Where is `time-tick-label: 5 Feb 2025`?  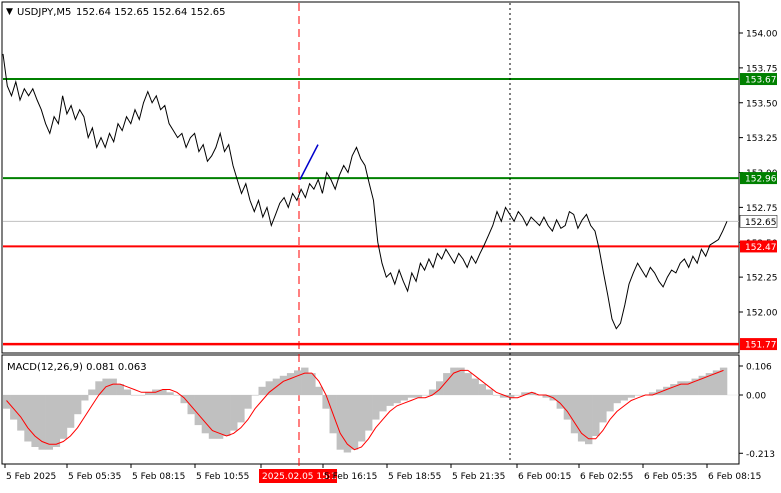 time-tick-label: 5 Feb 2025 is located at coordinates (31, 477).